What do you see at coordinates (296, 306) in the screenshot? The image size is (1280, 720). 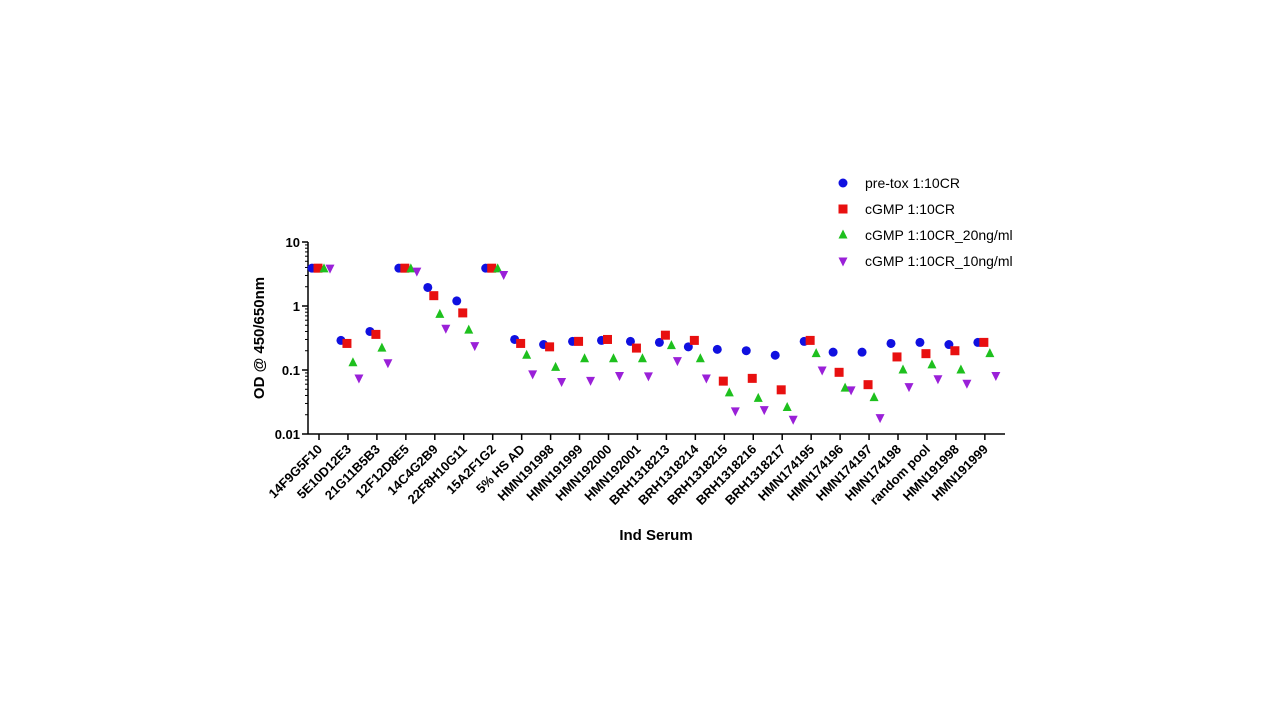 I see `y-tick-label: 1` at bounding box center [296, 306].